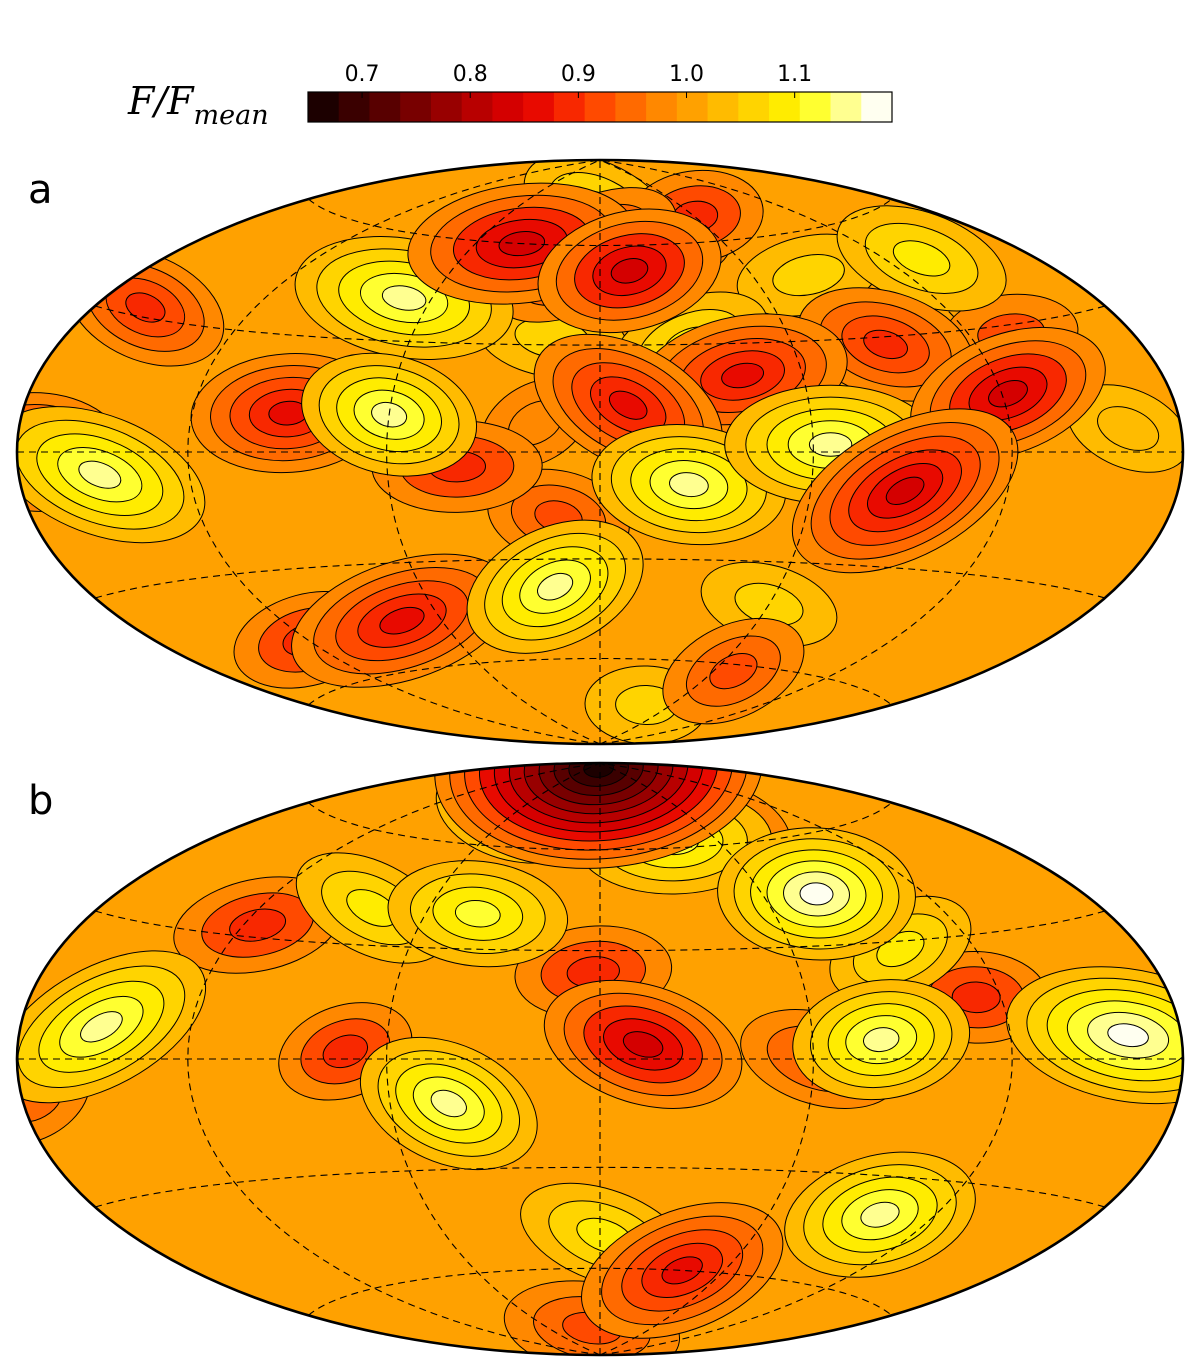 The image size is (1200, 1367). I want to click on colorbar-frame, so click(600, 107).